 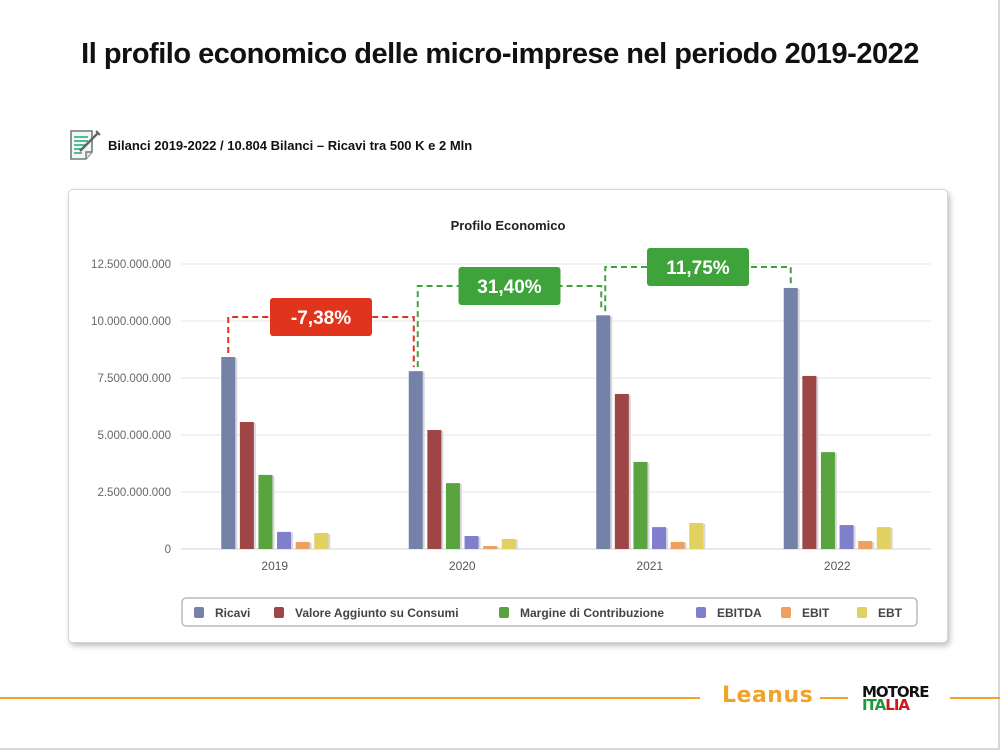 What do you see at coordinates (890, 613) in the screenshot?
I see `legend-item-label: EBT` at bounding box center [890, 613].